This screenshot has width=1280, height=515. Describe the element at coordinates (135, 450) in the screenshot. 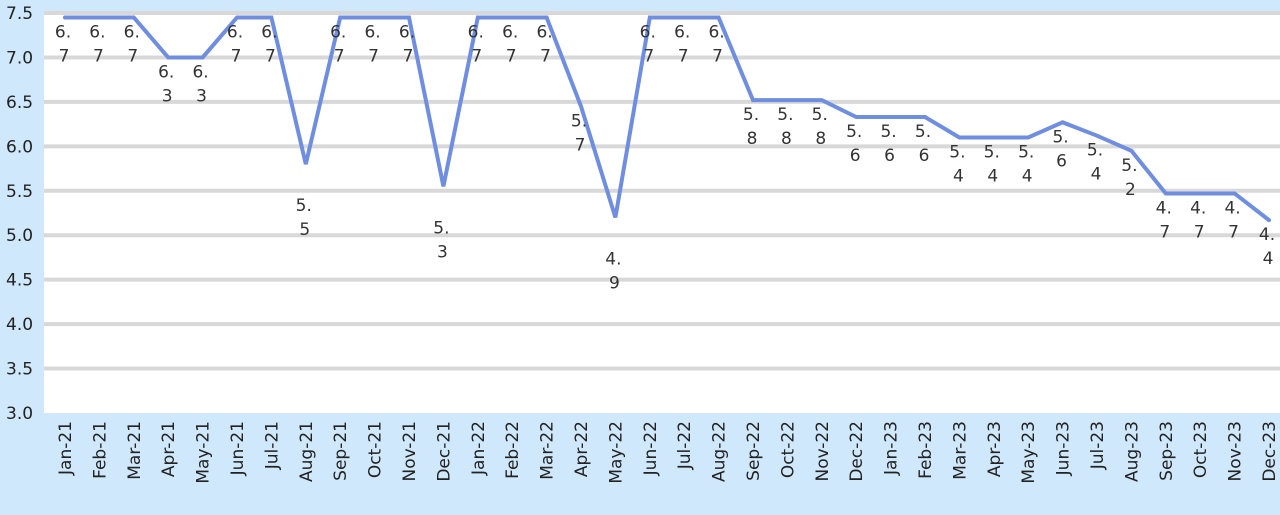

I see `x-tick-label: Mar-21` at that location.